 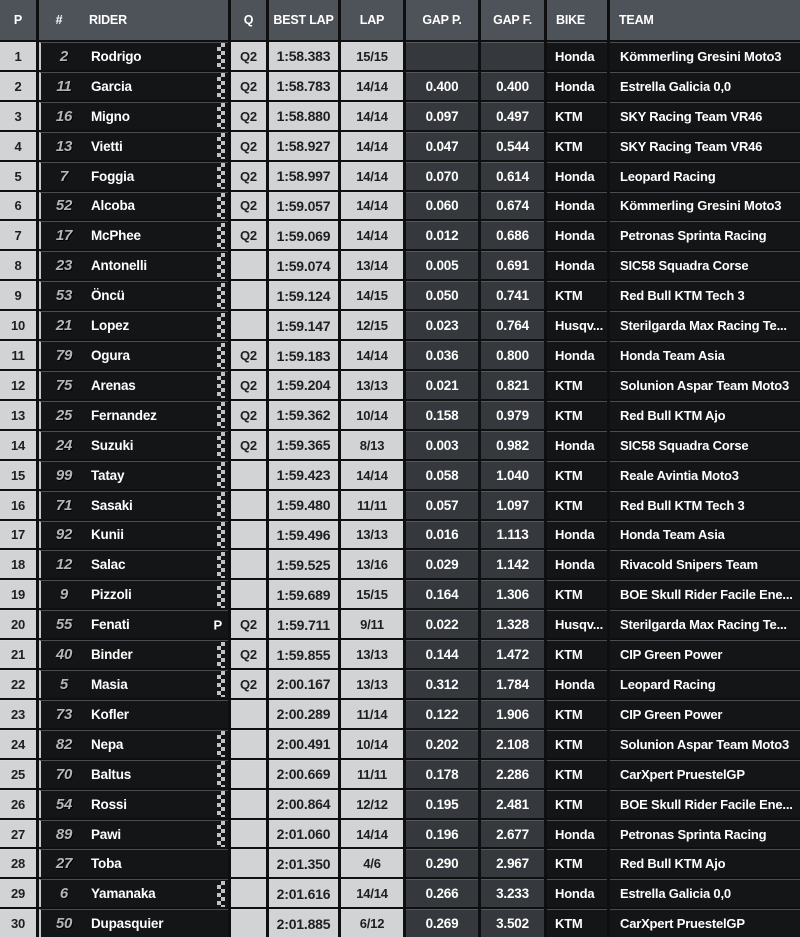 What do you see at coordinates (442, 924) in the screenshot?
I see `gap-prev-cell-value: 0.269` at bounding box center [442, 924].